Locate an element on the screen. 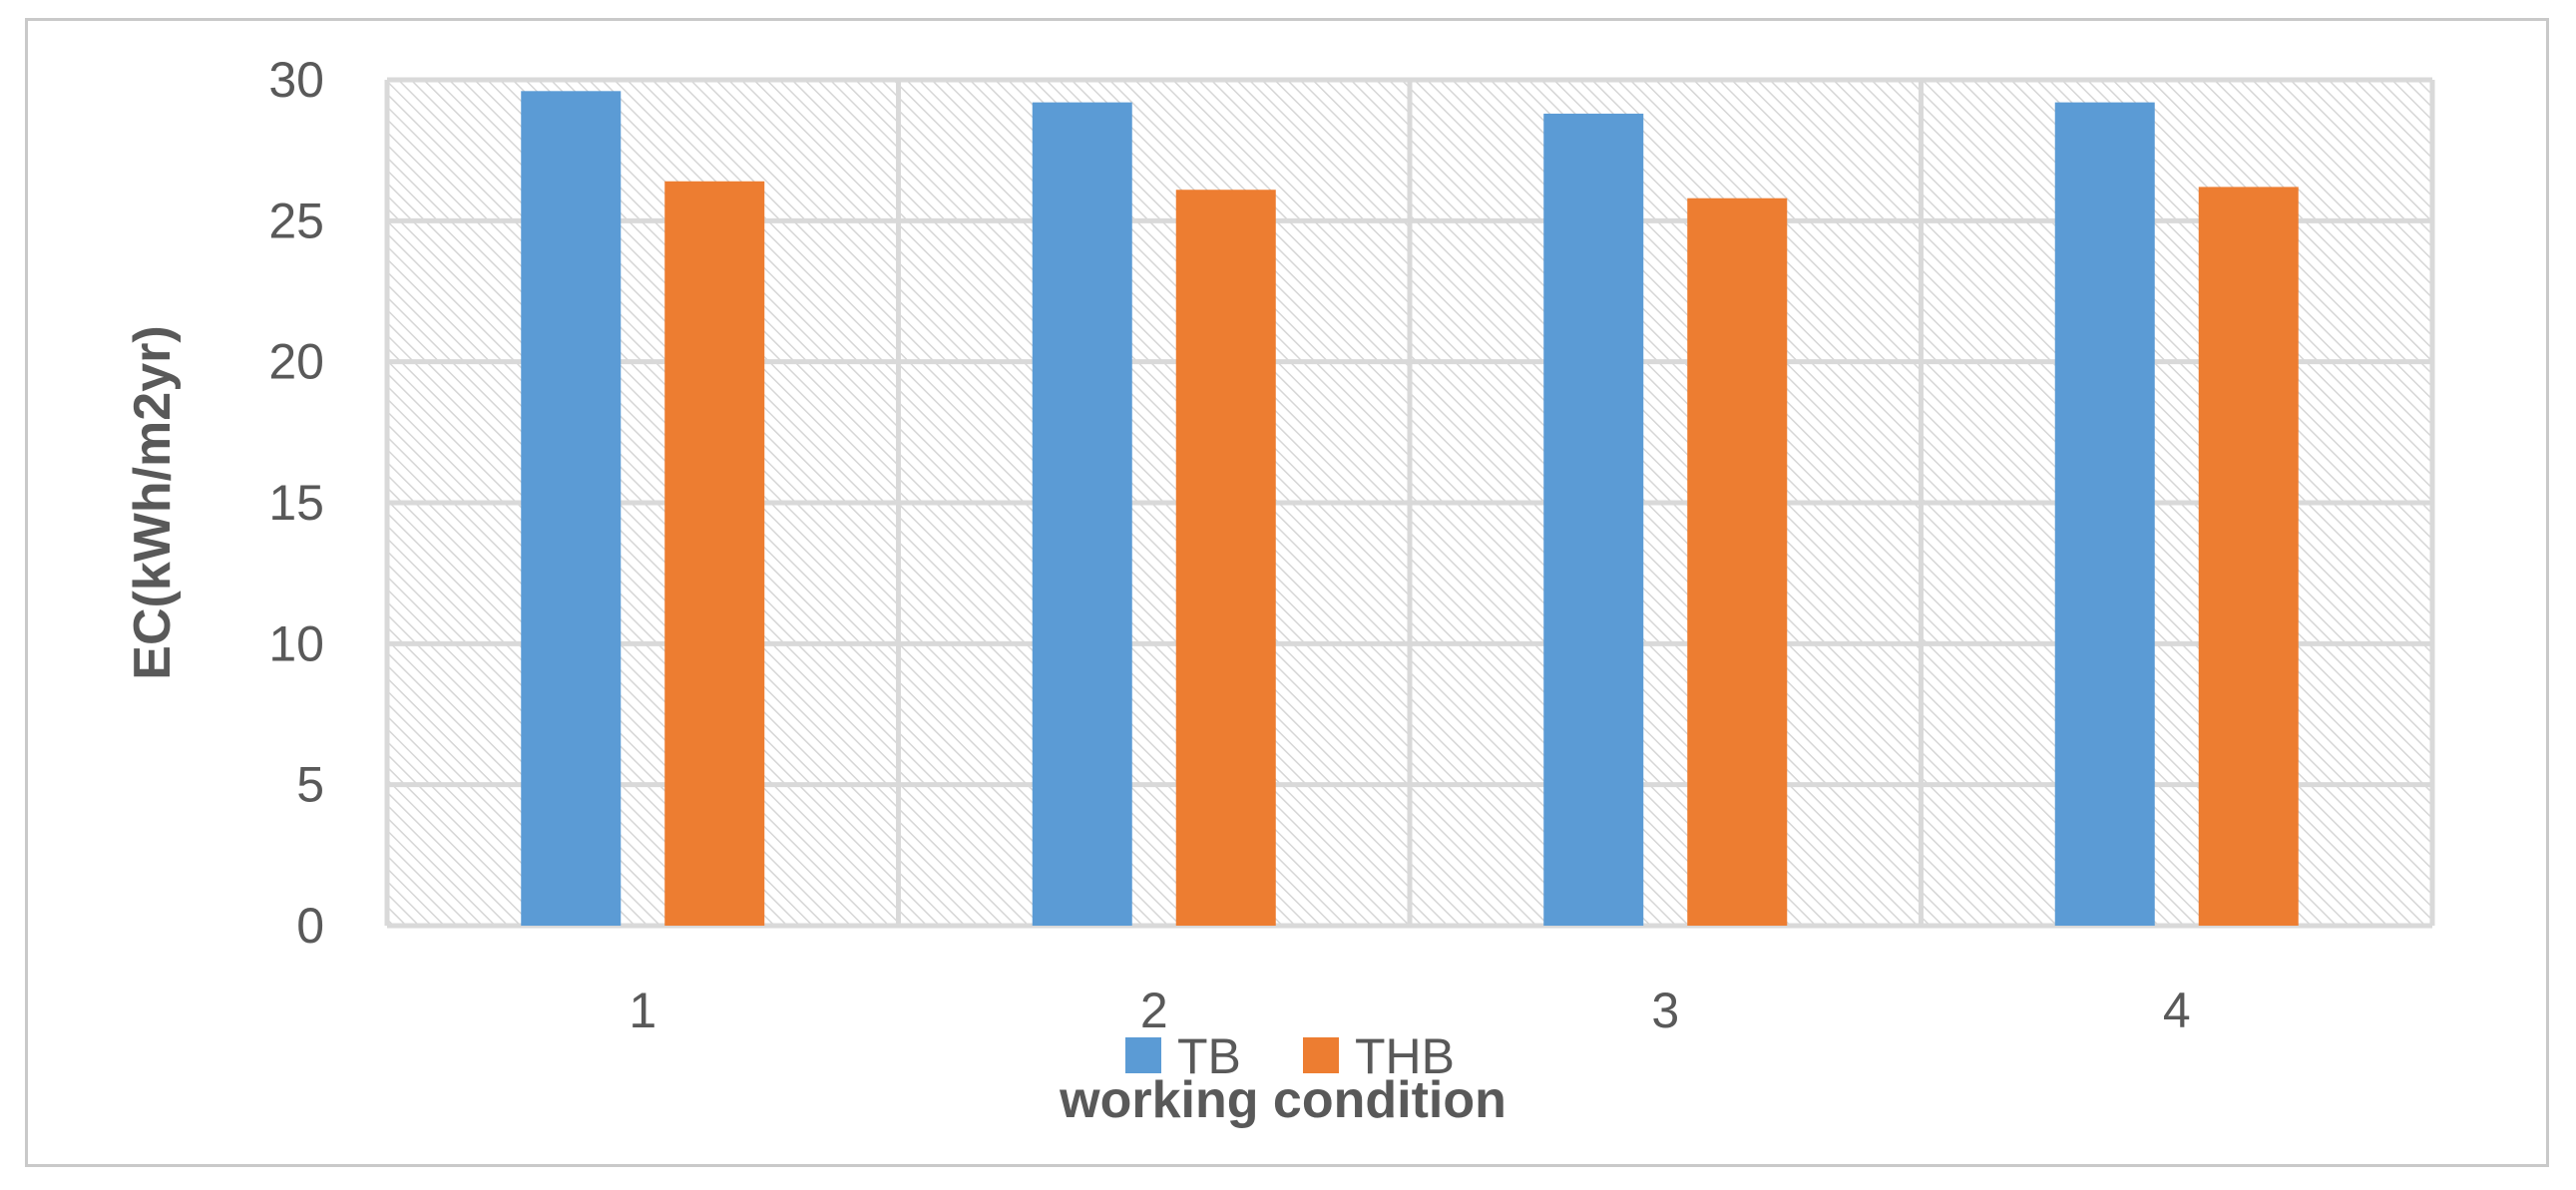 The width and height of the screenshot is (2576, 1190). y-tick-label: 15 is located at coordinates (296, 503).